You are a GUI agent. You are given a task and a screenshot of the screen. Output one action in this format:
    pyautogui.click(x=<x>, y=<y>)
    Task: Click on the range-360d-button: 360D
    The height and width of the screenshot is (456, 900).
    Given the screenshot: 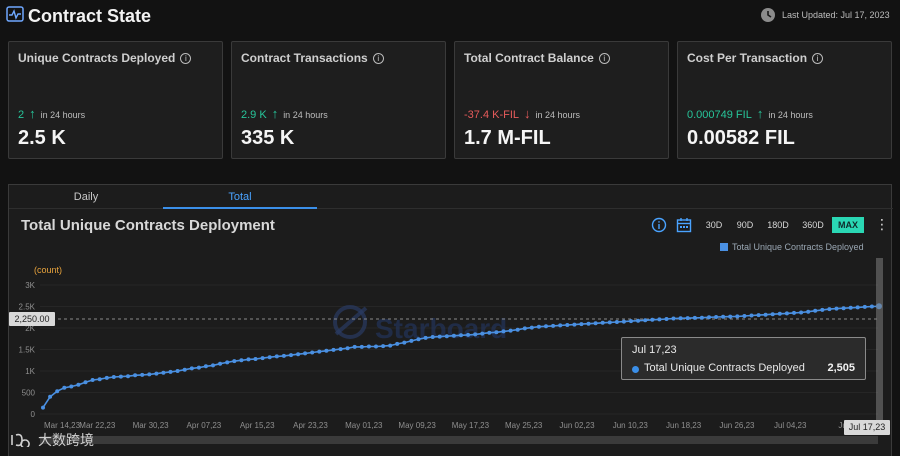 What is the action you would take?
    pyautogui.click(x=813, y=225)
    